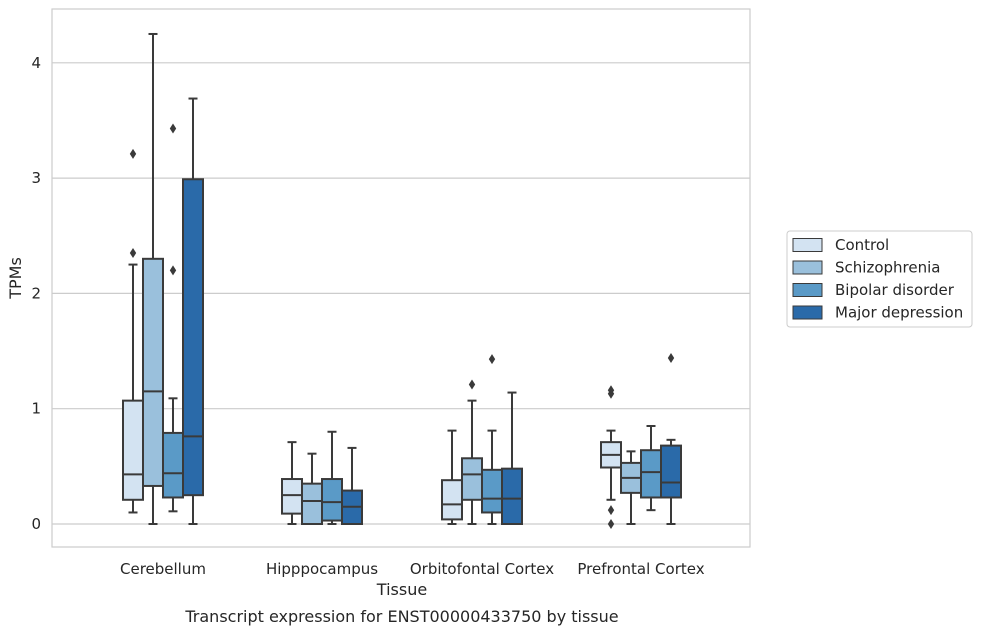 This screenshot has height=634, width=983. What do you see at coordinates (640, 569) in the screenshot?
I see `x-tick-label: Prefrontal Cortex` at bounding box center [640, 569].